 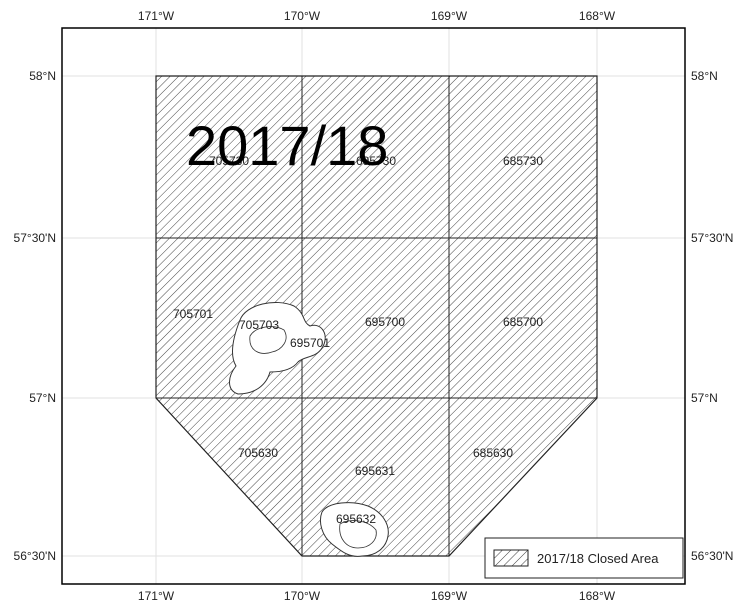 What do you see at coordinates (356, 519) in the screenshot?
I see `cell-label-695632: 695632` at bounding box center [356, 519].